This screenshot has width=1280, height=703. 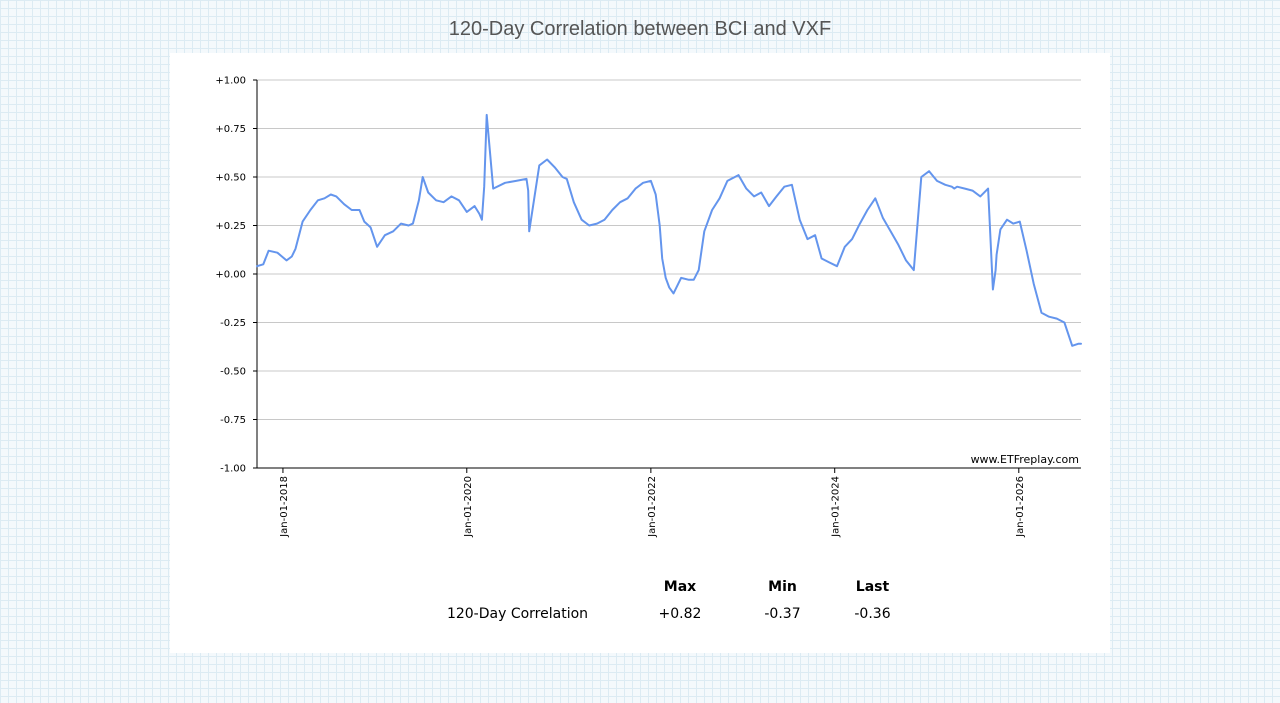 I want to click on y-tick-label: -0.25, so click(x=233, y=323).